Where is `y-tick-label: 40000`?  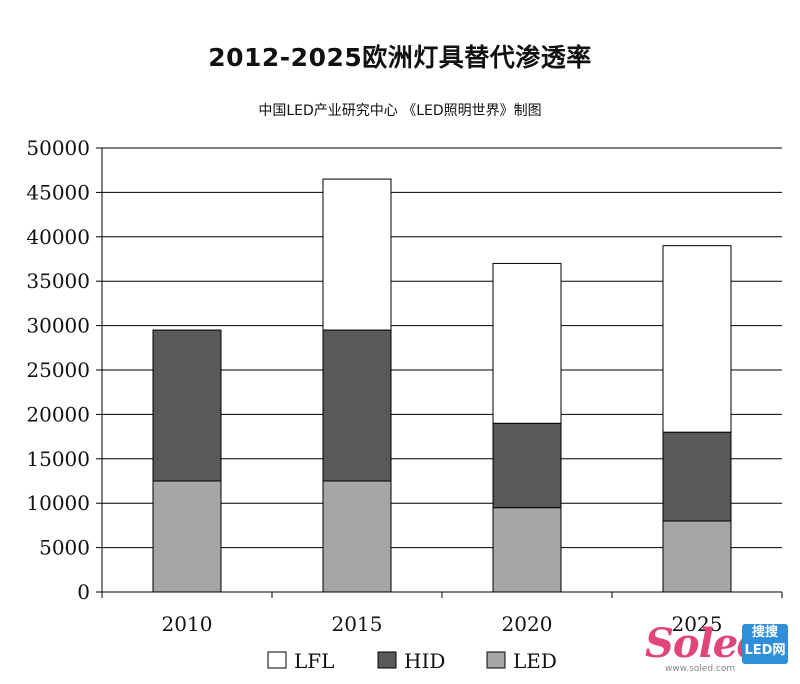
y-tick-label: 40000 is located at coordinates (58, 237).